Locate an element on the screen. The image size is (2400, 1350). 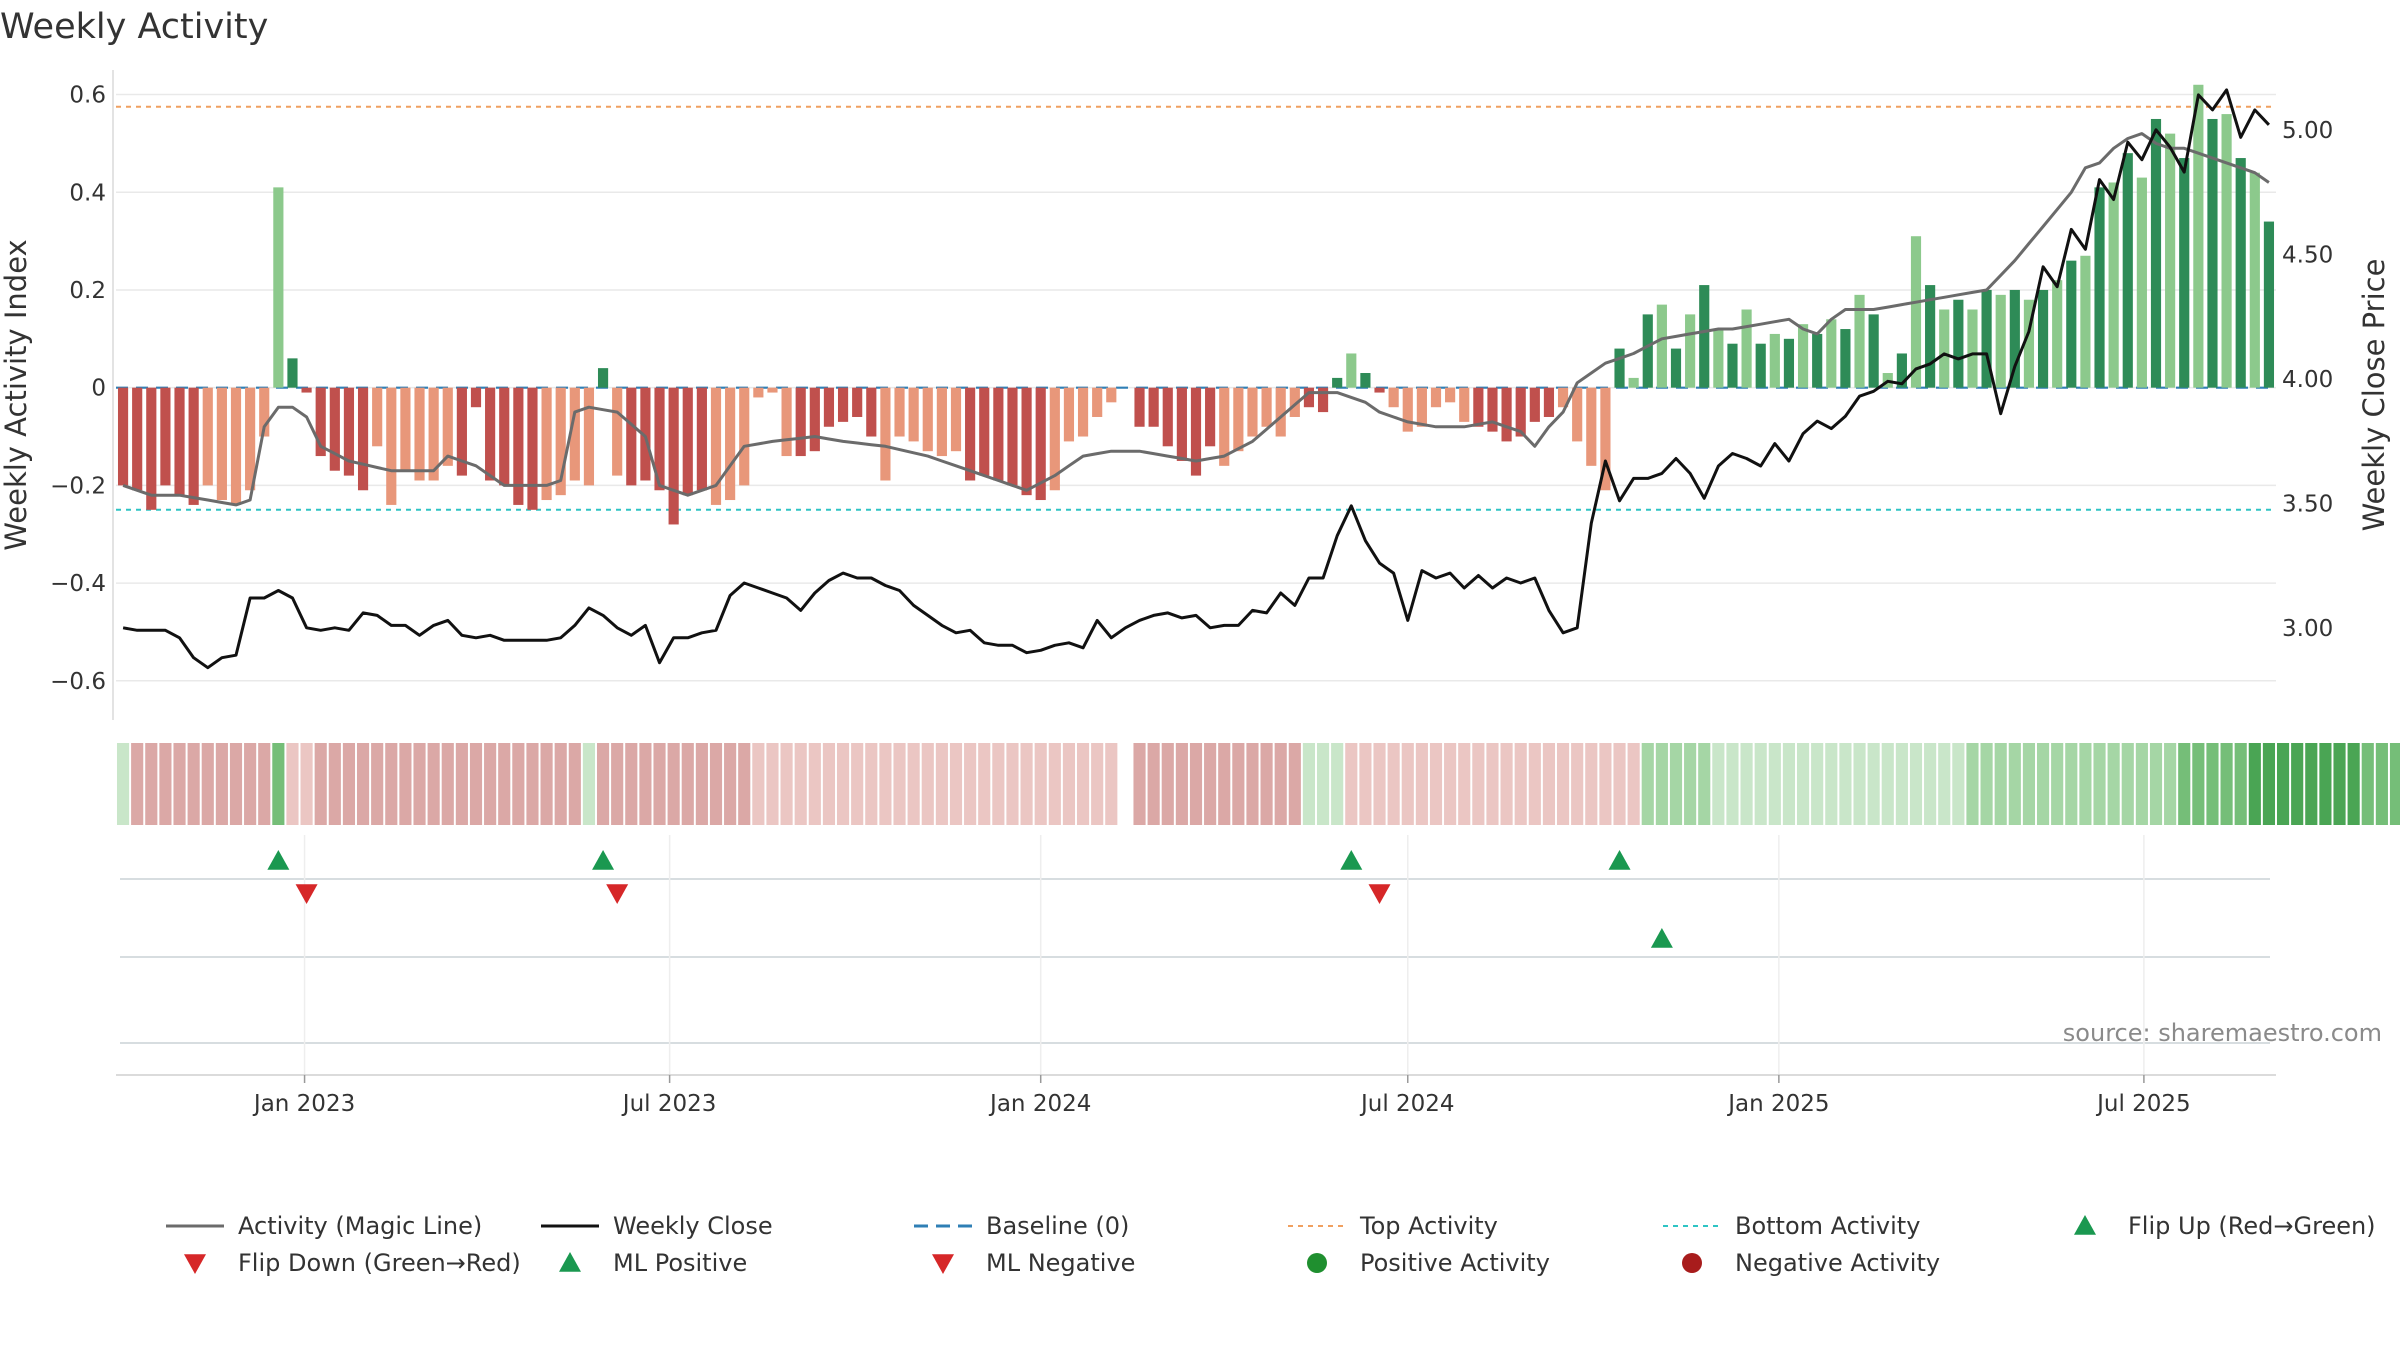
legend-swatch-triangle-down is located at coordinates (943, 1264).